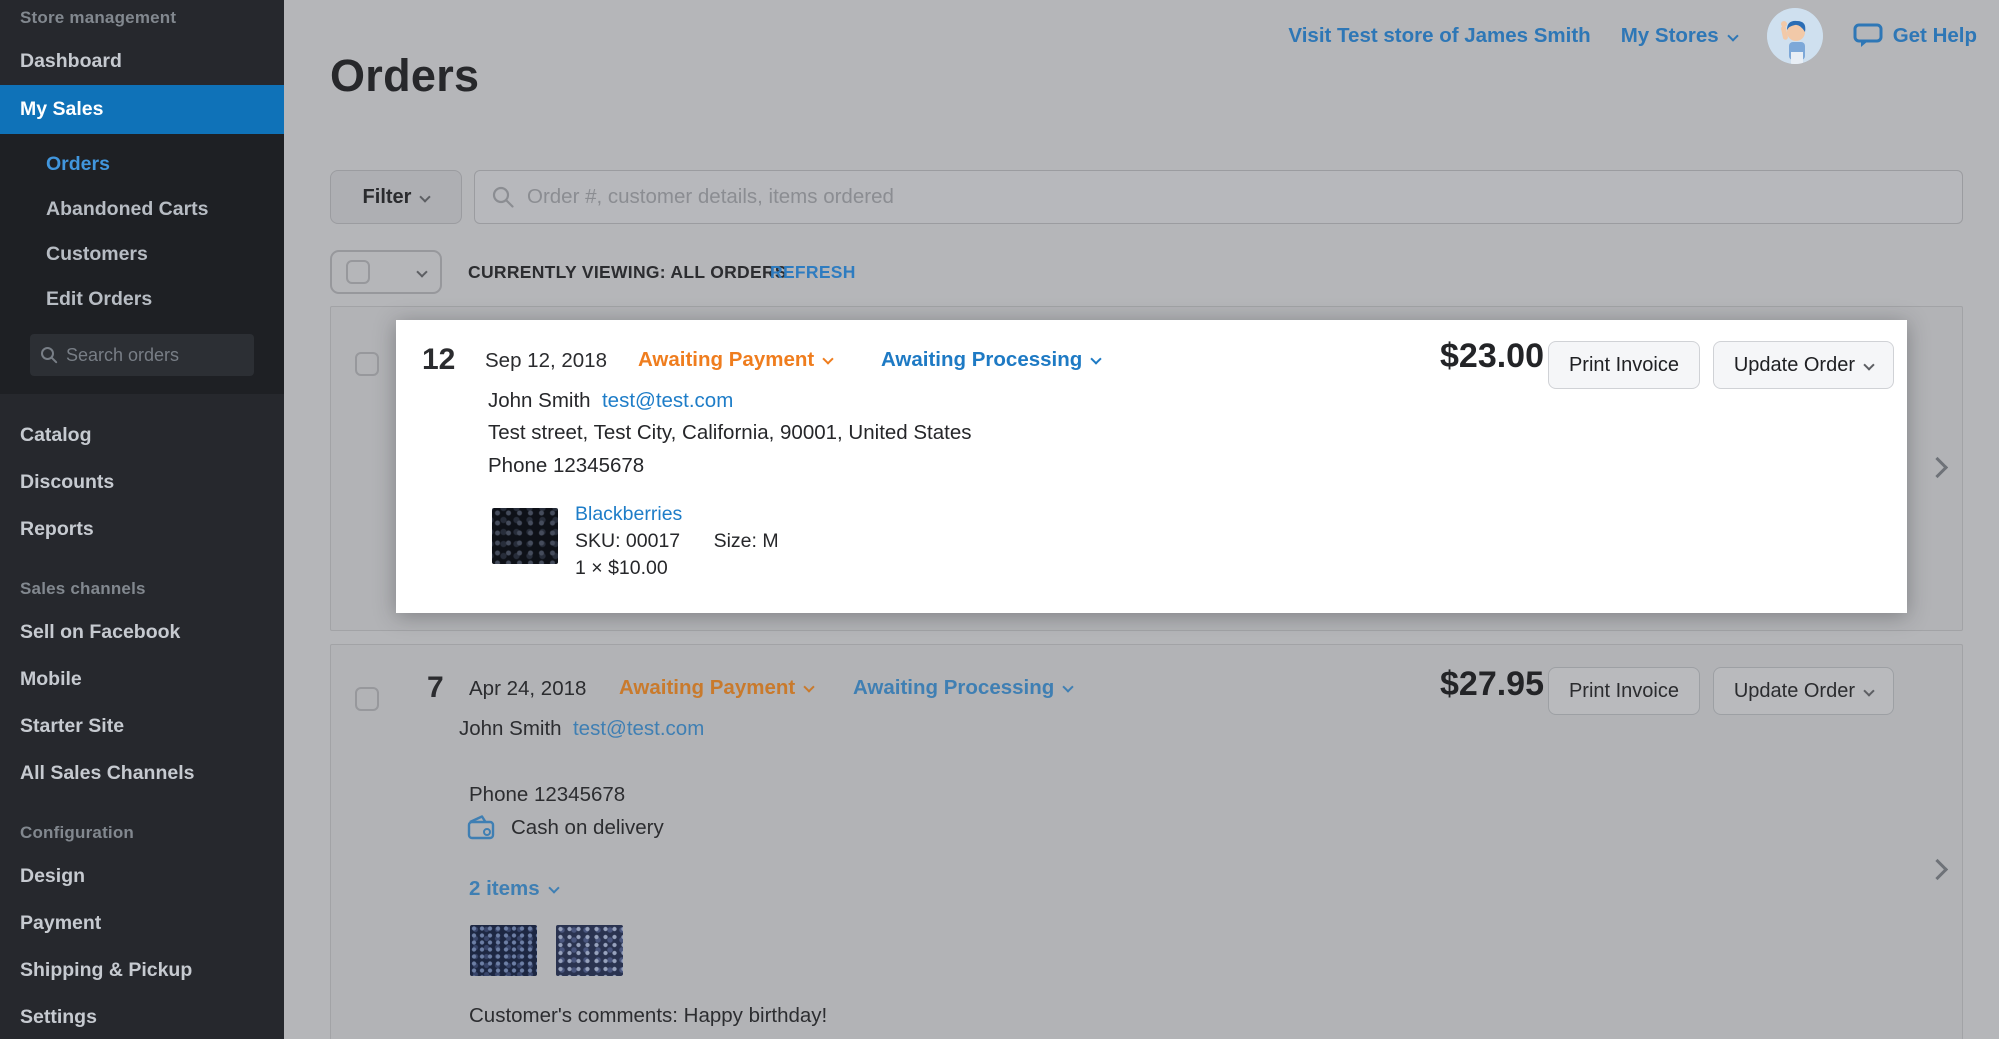  Describe the element at coordinates (813, 272) in the screenshot. I see `refresh-link: REFRESH` at that location.